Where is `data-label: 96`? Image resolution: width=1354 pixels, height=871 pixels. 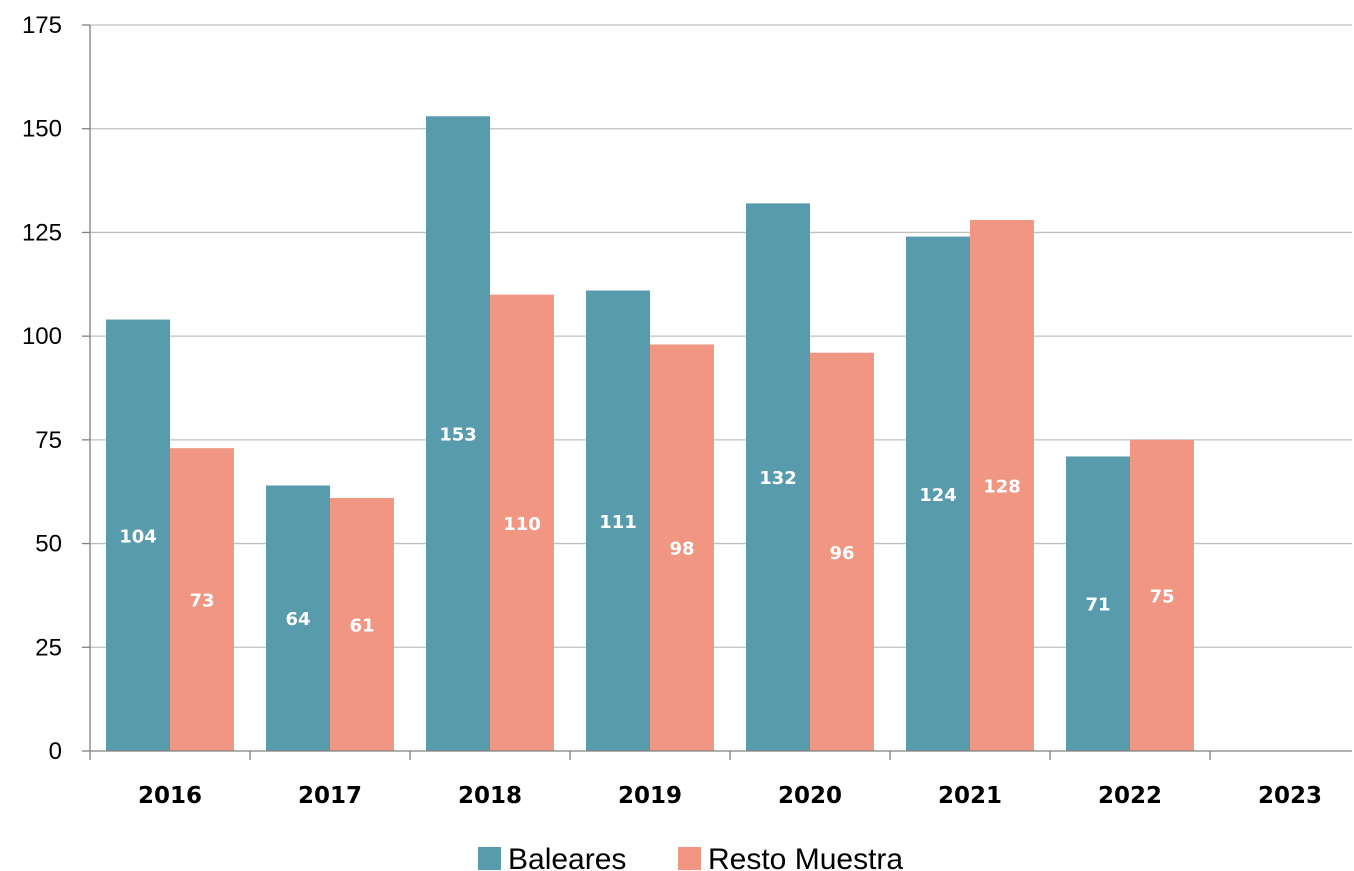
data-label: 96 is located at coordinates (841, 553).